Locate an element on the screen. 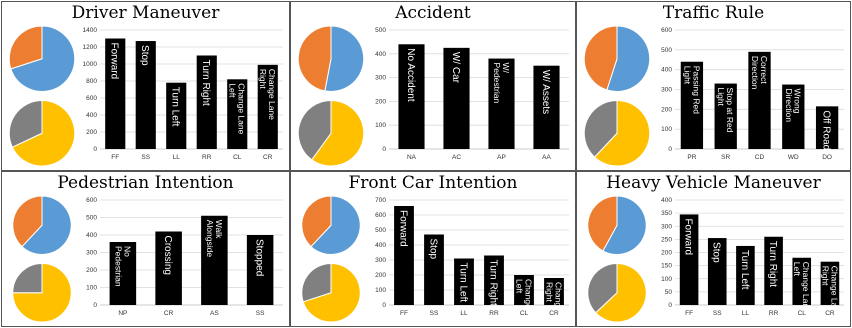 This screenshot has width=852, height=328. bar-label: Turn Right is located at coordinates (205, 83).